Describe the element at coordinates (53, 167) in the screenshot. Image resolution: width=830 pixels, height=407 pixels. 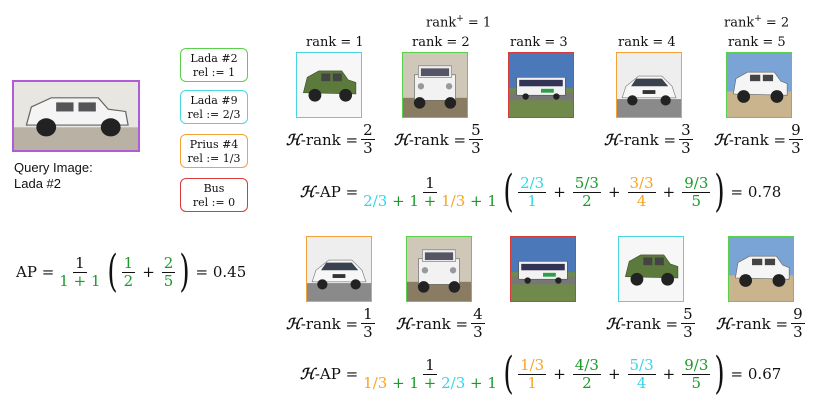
I see `query-label-line1: Query Image:` at that location.